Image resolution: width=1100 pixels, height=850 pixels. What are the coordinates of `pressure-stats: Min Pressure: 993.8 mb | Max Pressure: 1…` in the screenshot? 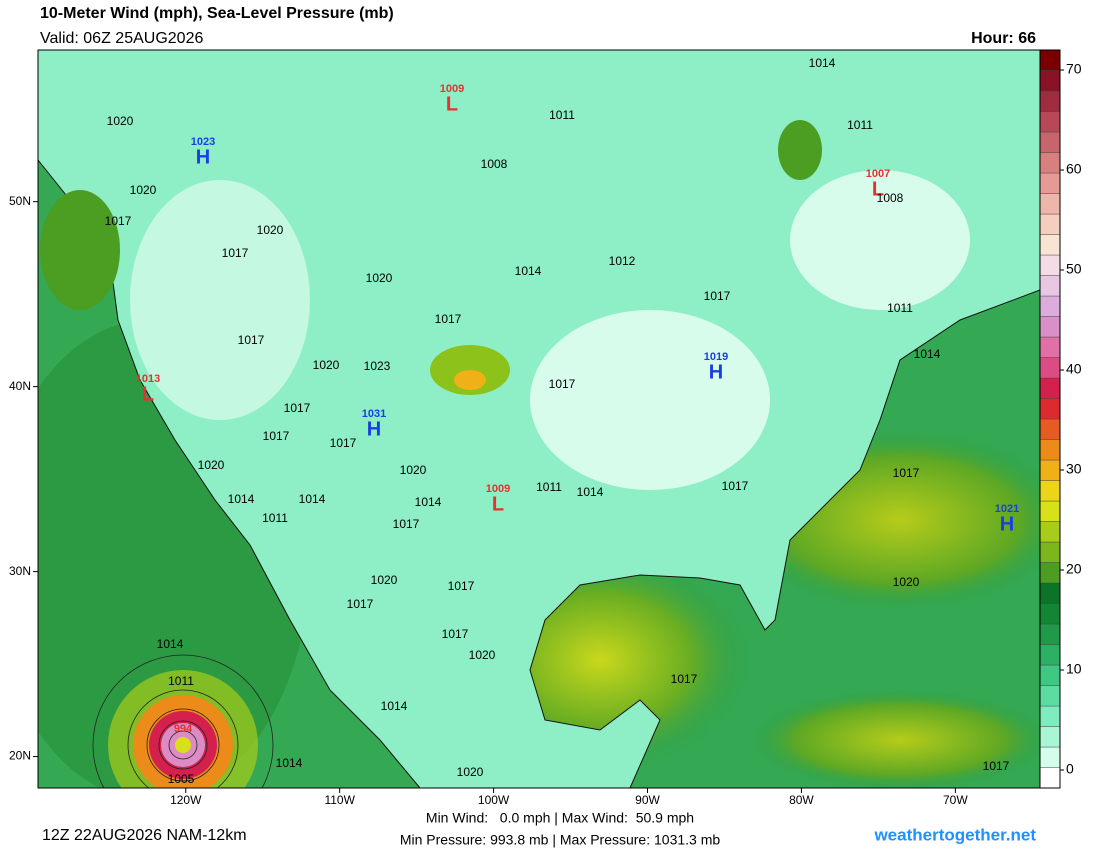 It's located at (560, 840).